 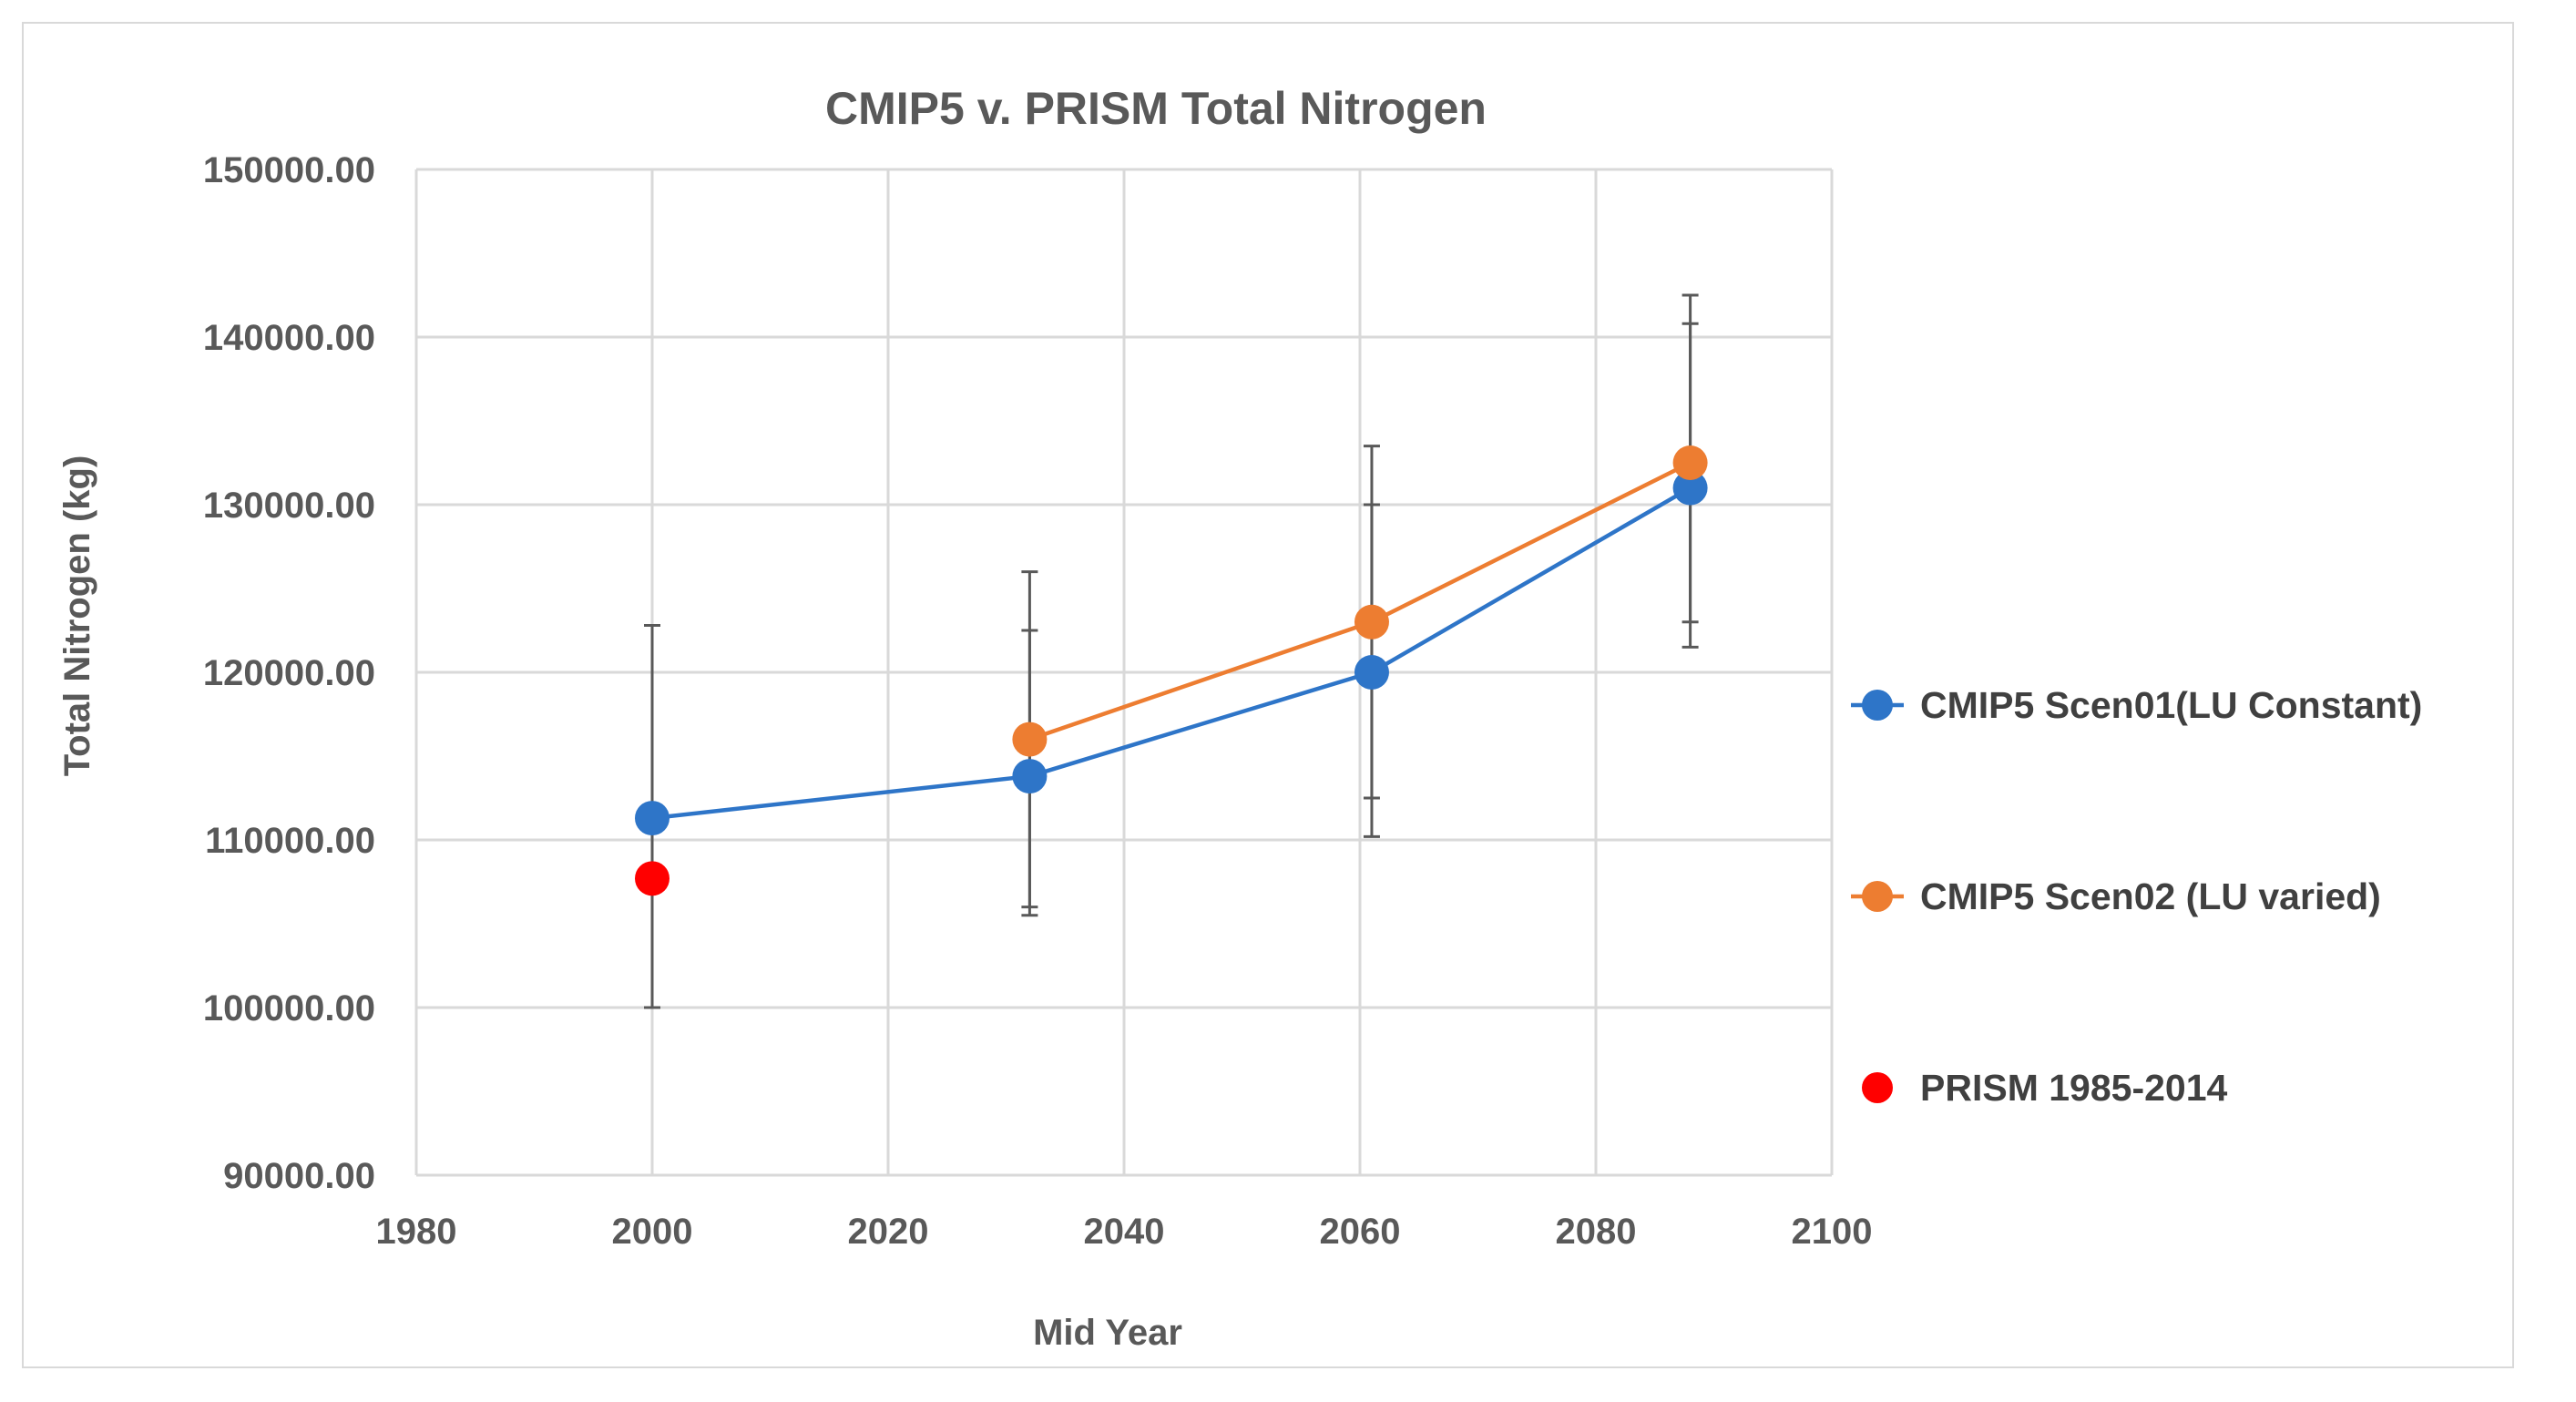 What do you see at coordinates (416, 1232) in the screenshot?
I see `x-tick-label: 1980` at bounding box center [416, 1232].